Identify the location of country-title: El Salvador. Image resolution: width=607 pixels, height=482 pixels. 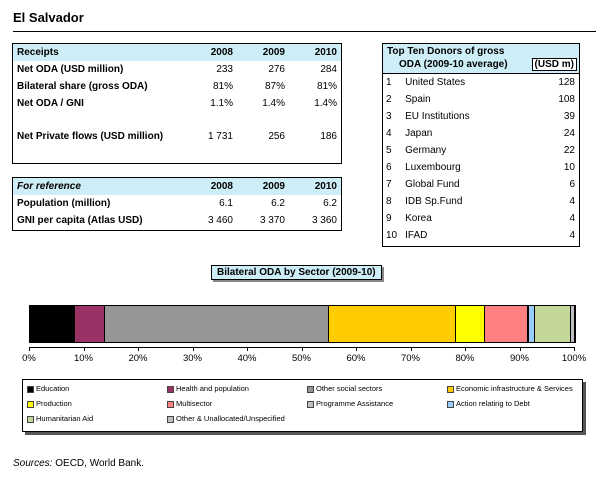
(48, 17).